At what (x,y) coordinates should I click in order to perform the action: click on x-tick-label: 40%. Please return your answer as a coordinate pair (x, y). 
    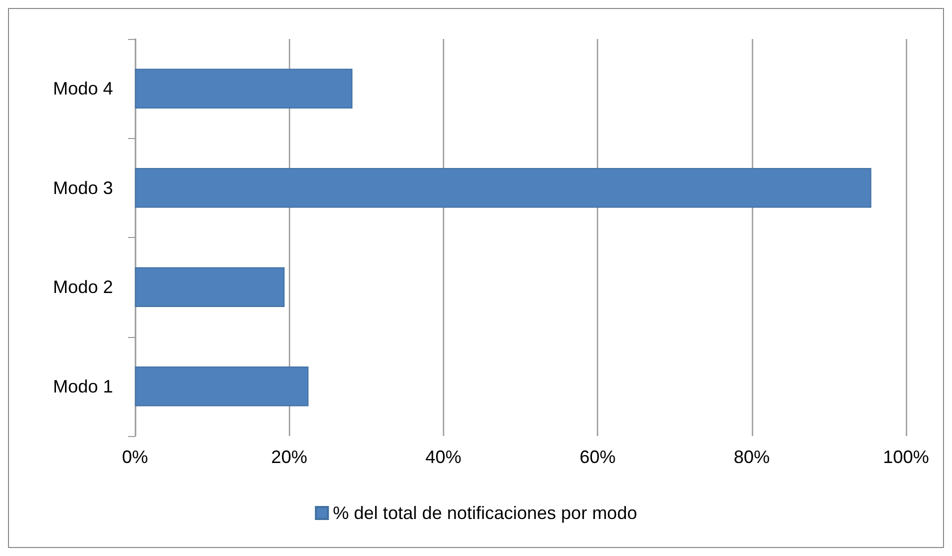
    Looking at the image, I should click on (443, 457).